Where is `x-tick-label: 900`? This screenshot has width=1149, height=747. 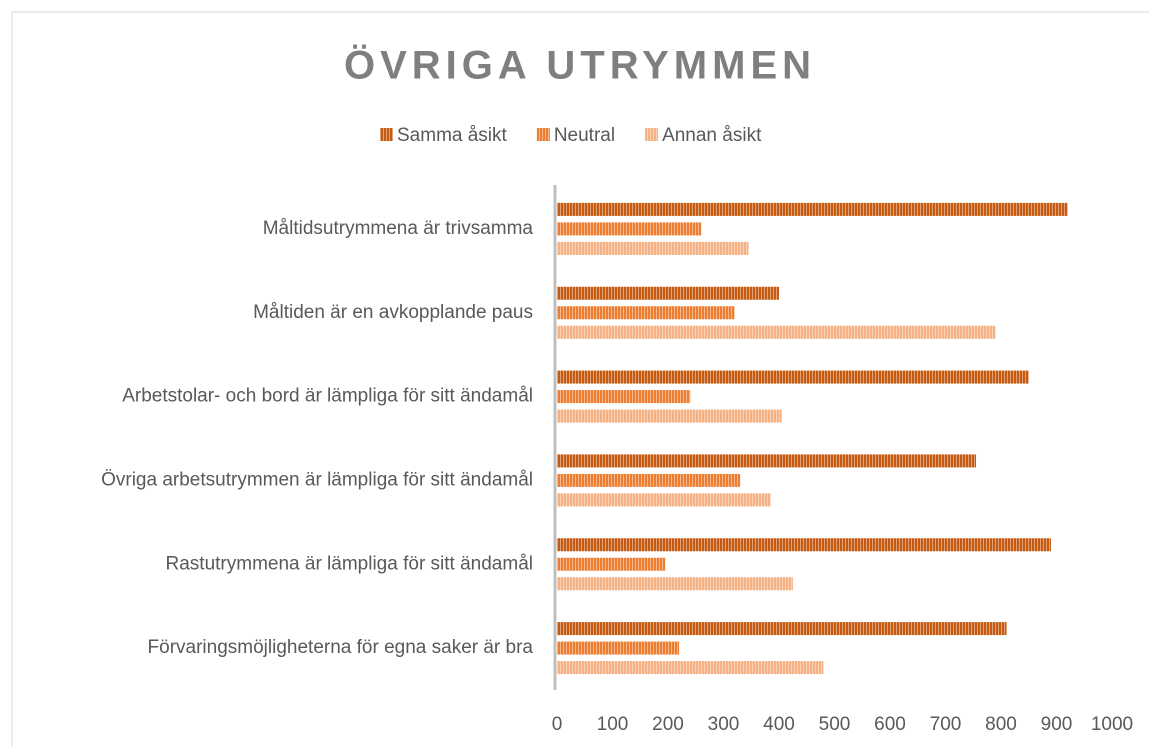
x-tick-label: 900 is located at coordinates (1057, 724).